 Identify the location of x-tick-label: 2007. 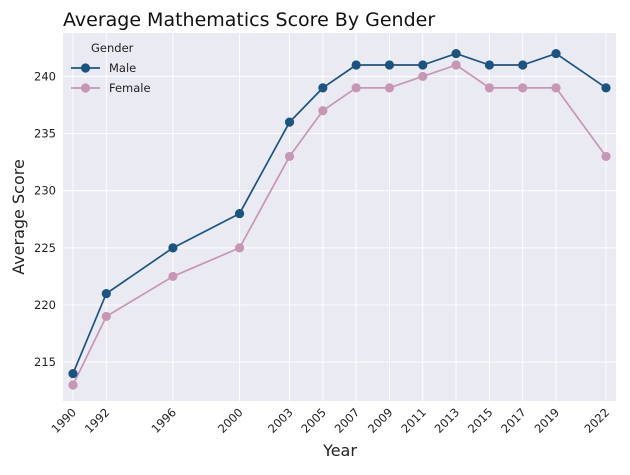
(347, 420).